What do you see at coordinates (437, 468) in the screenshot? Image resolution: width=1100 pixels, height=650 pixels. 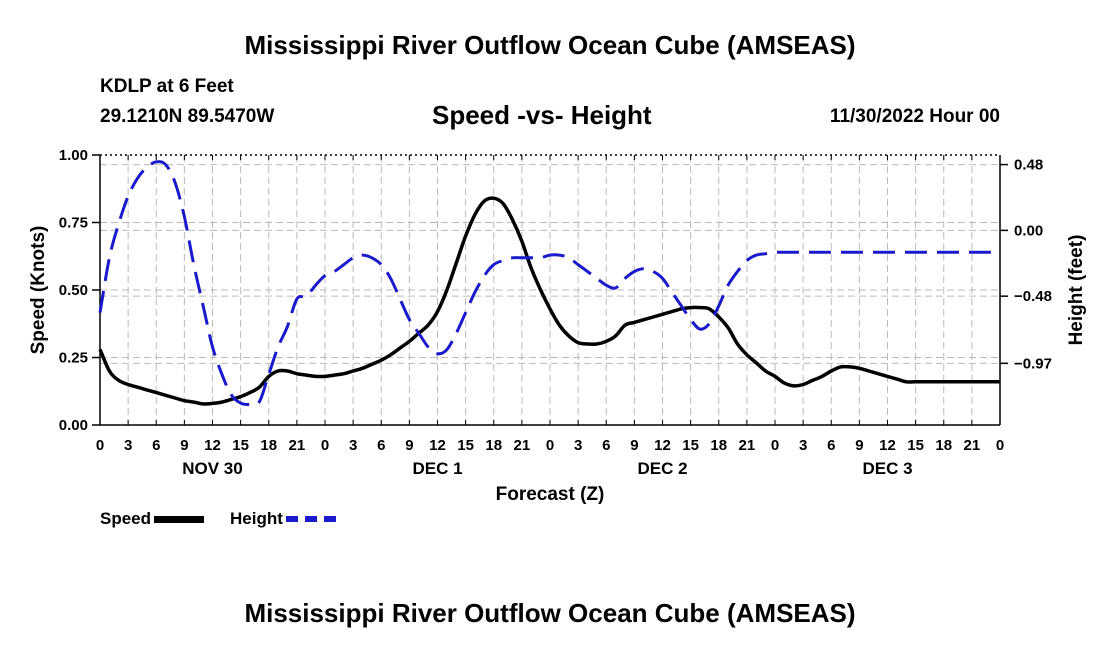 I see `day-label: DEC 1` at bounding box center [437, 468].